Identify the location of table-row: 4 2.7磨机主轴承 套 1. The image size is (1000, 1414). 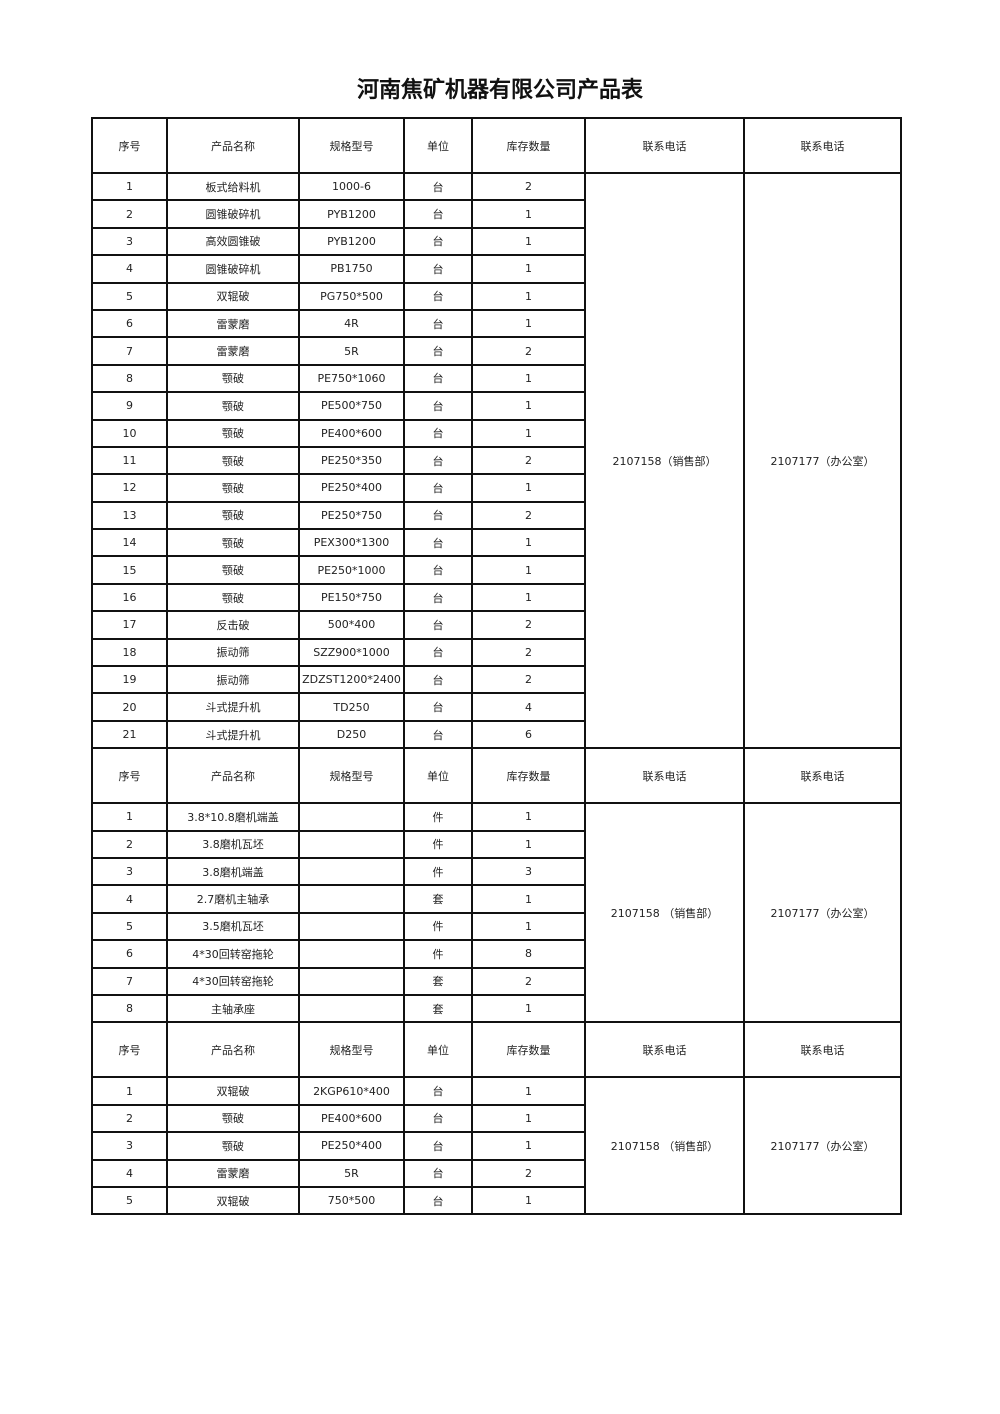
(496, 899).